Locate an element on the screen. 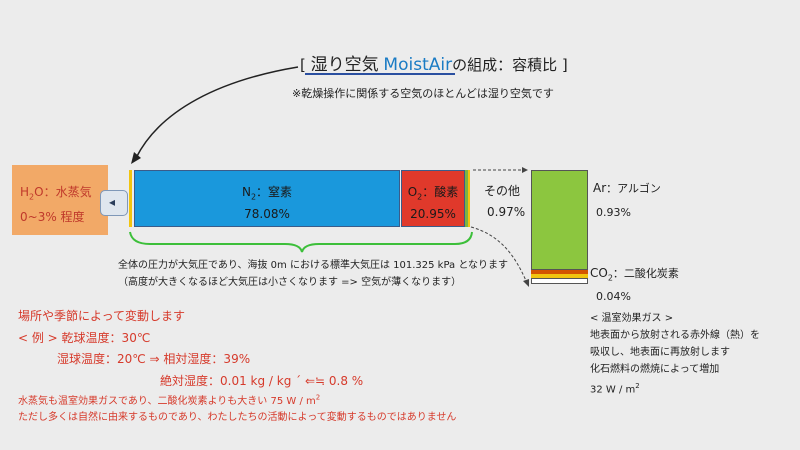 This screenshot has height=450, width=800. title-bracket-close: ] is located at coordinates (564, 65).